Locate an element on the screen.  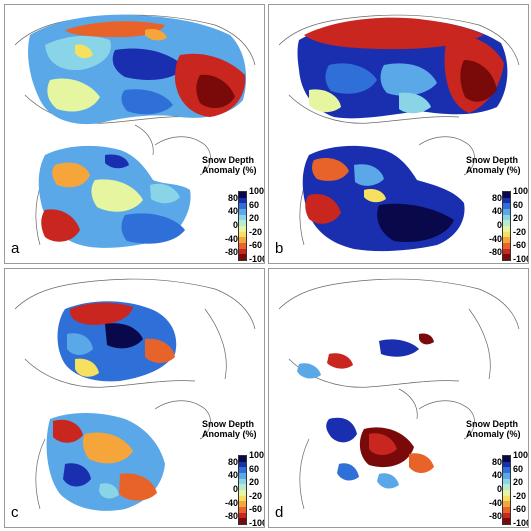
panel-letter: d is located at coordinates (279, 512).